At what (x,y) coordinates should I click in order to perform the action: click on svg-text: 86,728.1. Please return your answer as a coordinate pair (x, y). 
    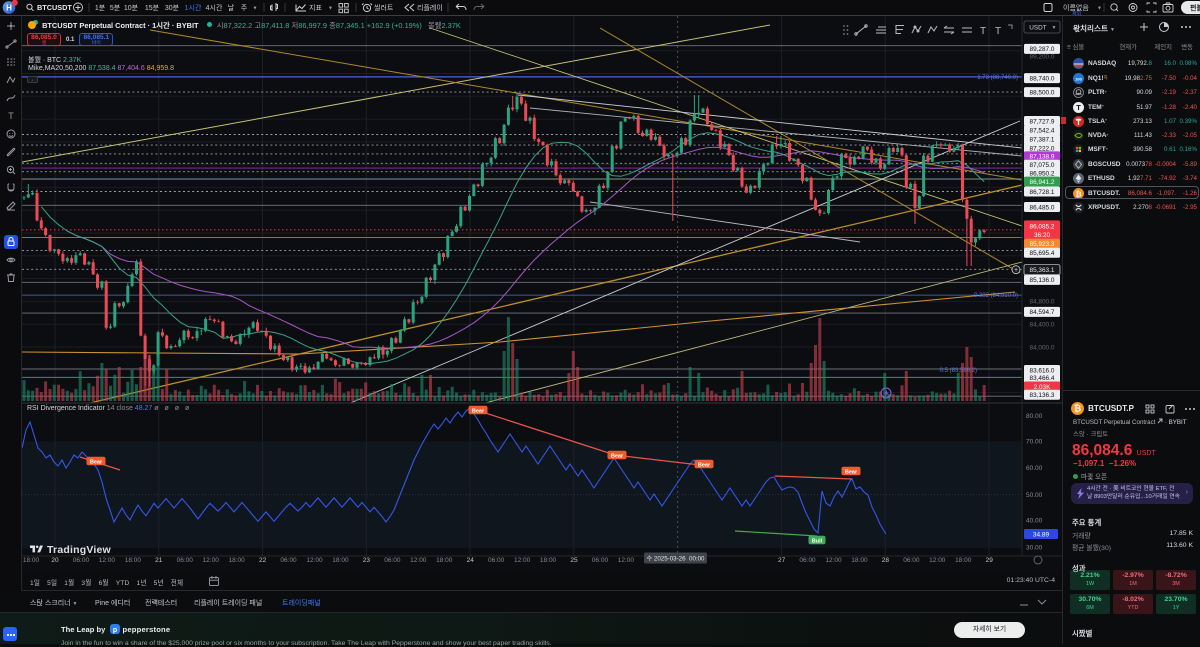
    Looking at the image, I should click on (1042, 192).